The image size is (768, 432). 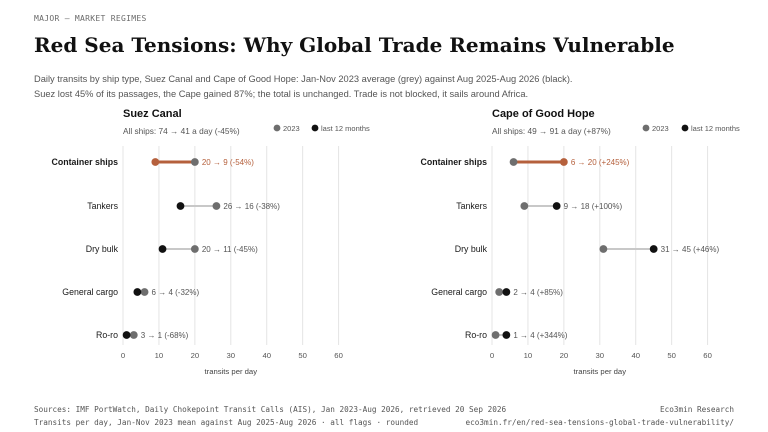 What do you see at coordinates (593, 206) in the screenshot?
I see `data-label-cape: 9 → 18 (+100%)` at bounding box center [593, 206].